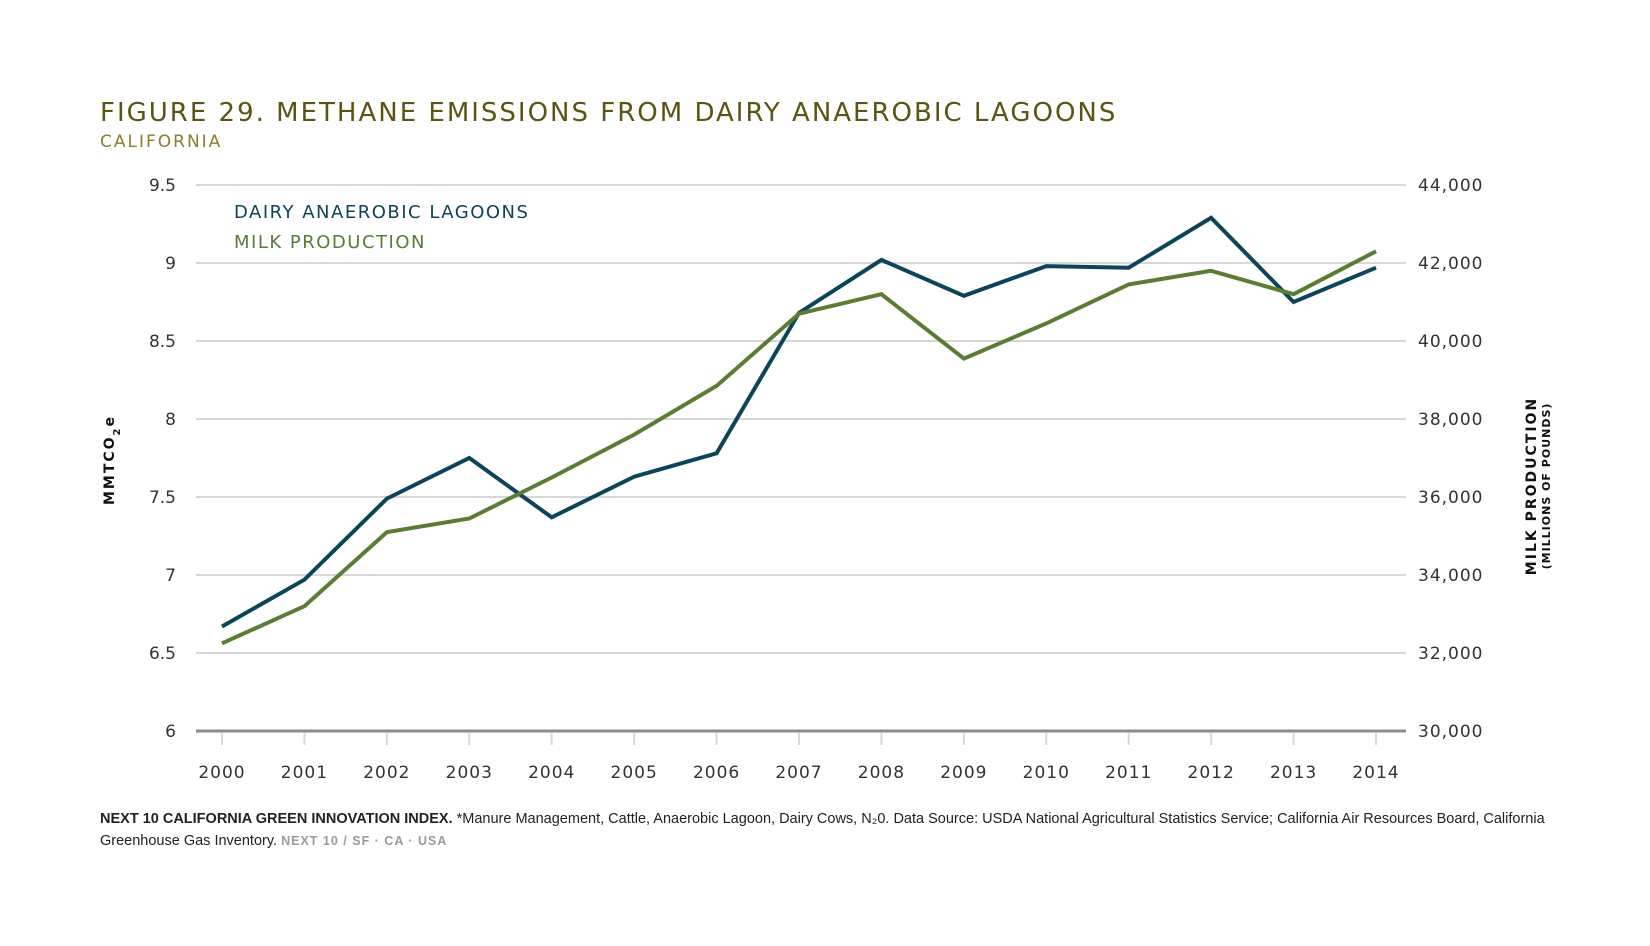 The image size is (1650, 946). I want to click on x-tick-label: 2003, so click(469, 773).